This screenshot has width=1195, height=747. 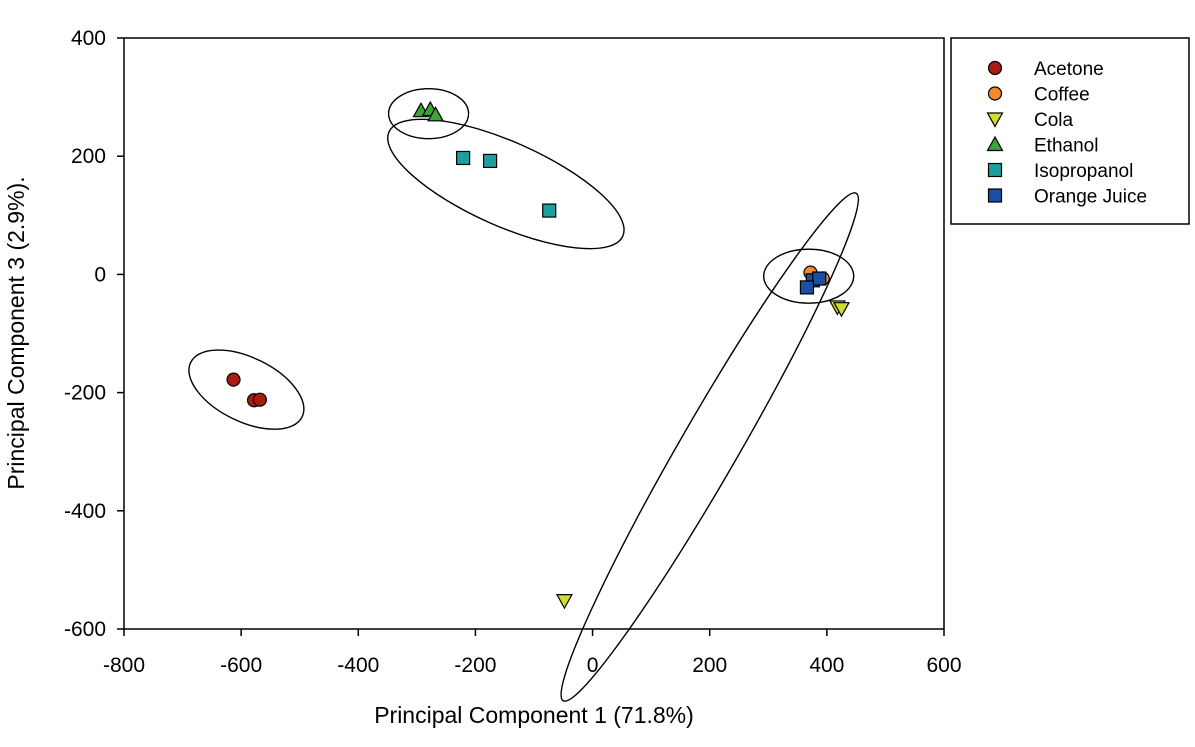 What do you see at coordinates (85, 511) in the screenshot?
I see `y-tick-label: -400` at bounding box center [85, 511].